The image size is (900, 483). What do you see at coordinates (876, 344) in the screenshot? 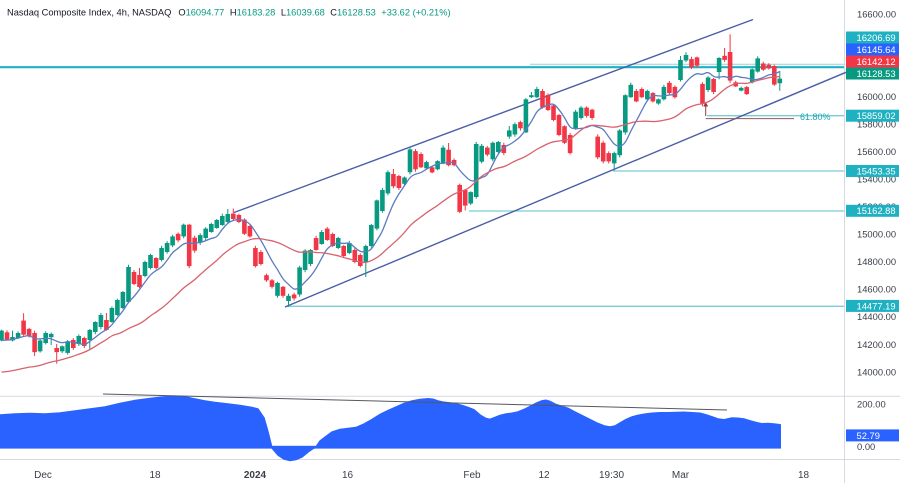
I see `svg-text: 14200.00` at bounding box center [876, 344].